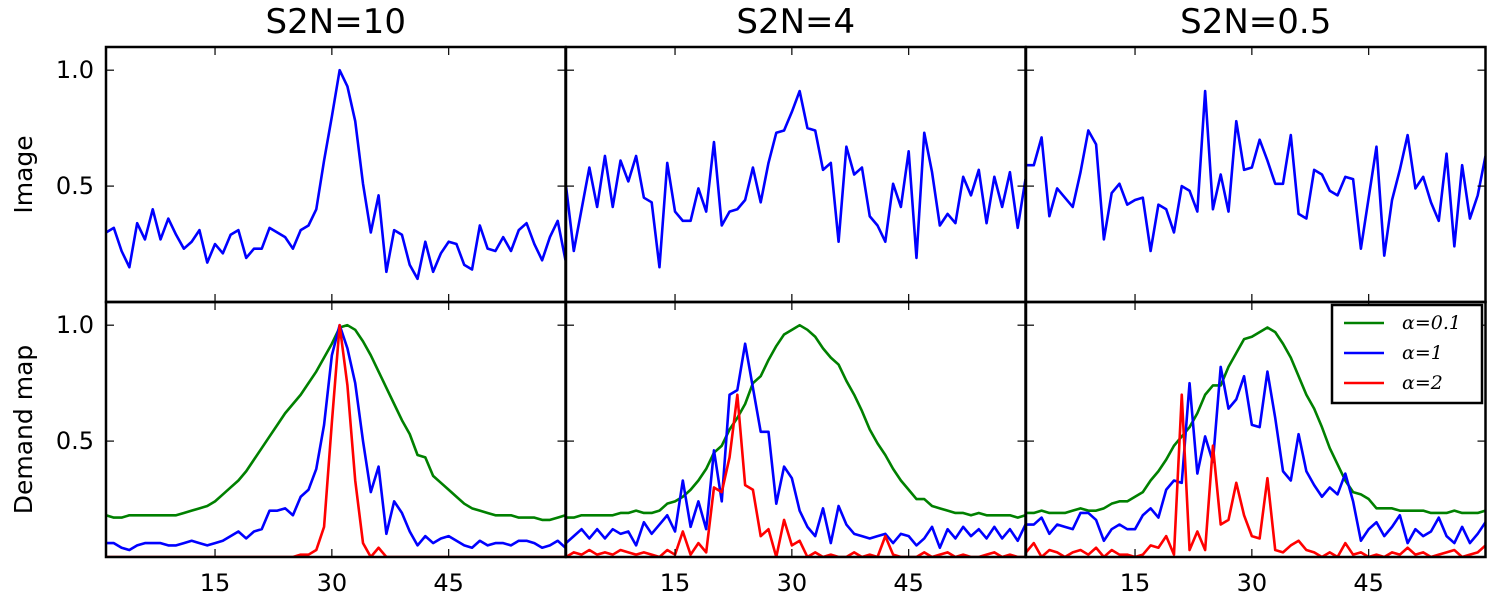 This screenshot has height=600, width=1500. I want to click on legend-label: α=0.1, so click(1431, 323).